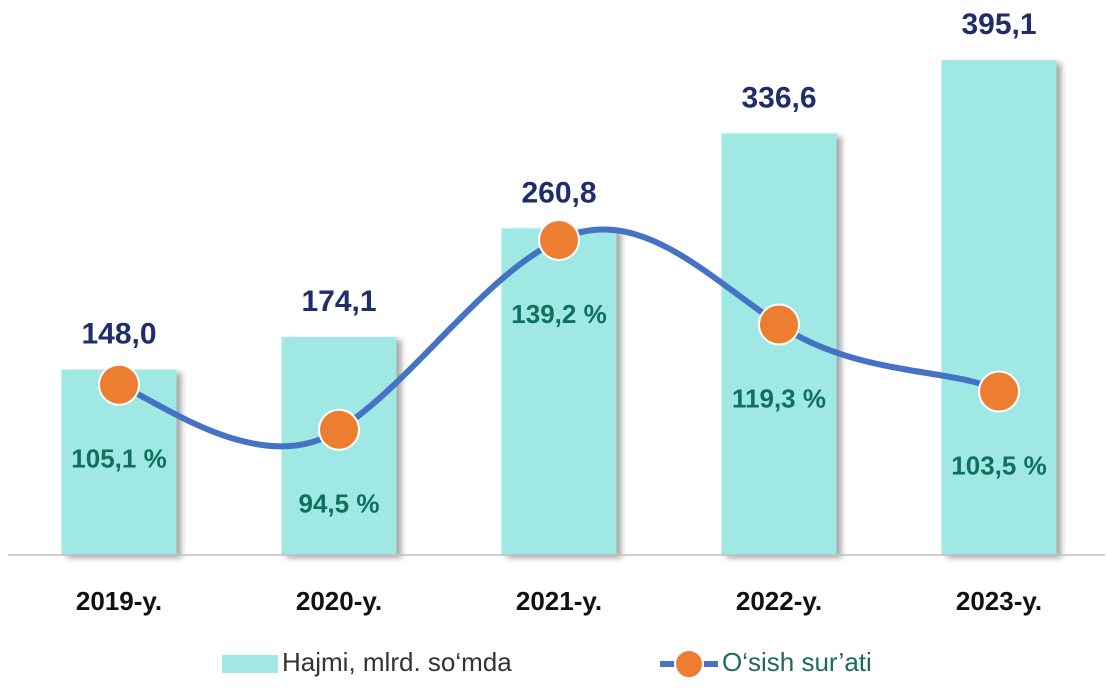  I want to click on bar-value-label: 395,1, so click(998, 24).